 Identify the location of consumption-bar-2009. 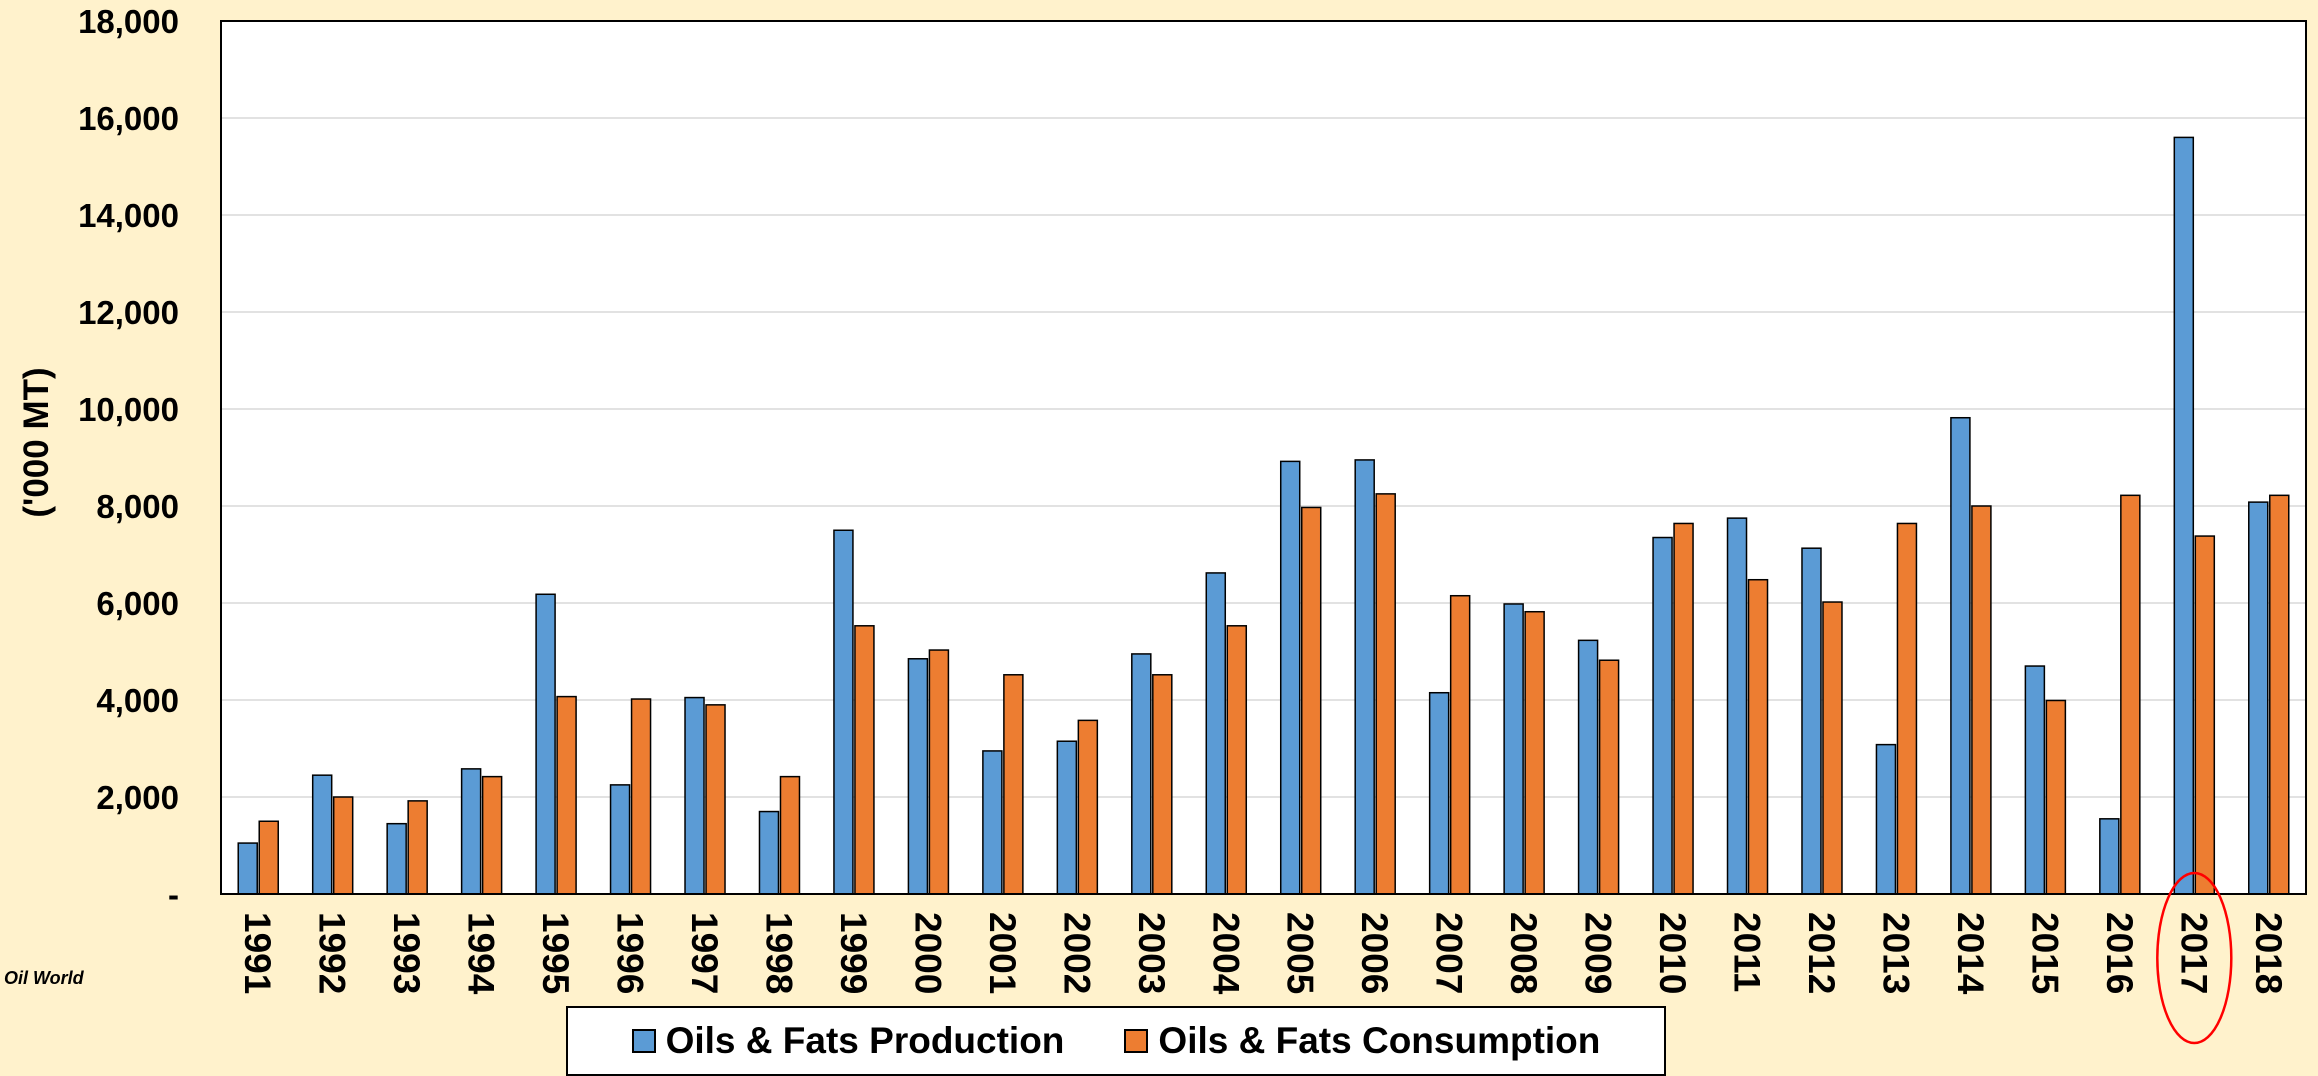
(1609, 777).